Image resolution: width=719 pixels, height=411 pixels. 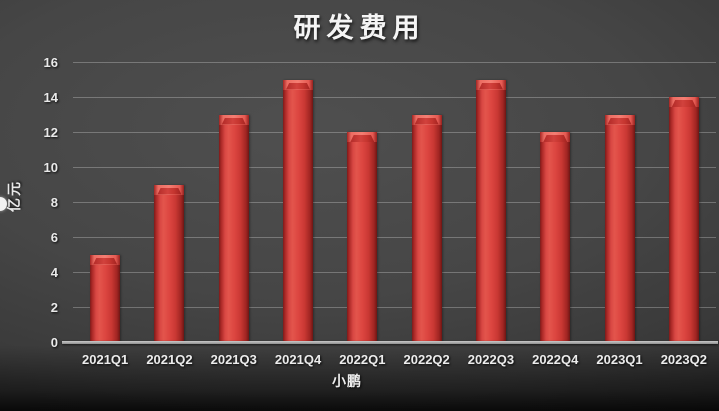 What do you see at coordinates (54, 237) in the screenshot?
I see `y-tick-label: 6` at bounding box center [54, 237].